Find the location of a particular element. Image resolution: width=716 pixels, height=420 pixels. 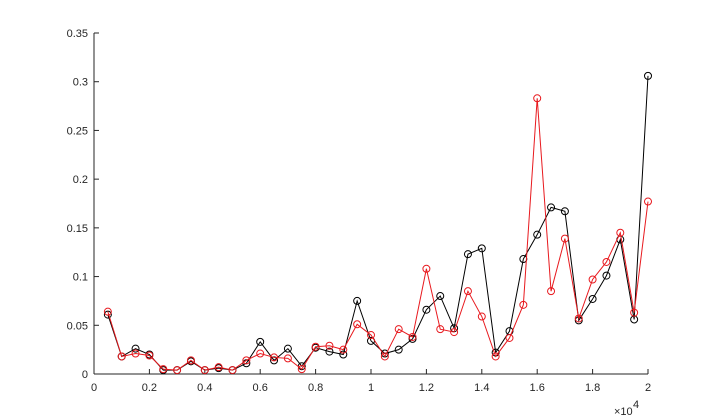

x-tick-label: 0.6 is located at coordinates (260, 388).